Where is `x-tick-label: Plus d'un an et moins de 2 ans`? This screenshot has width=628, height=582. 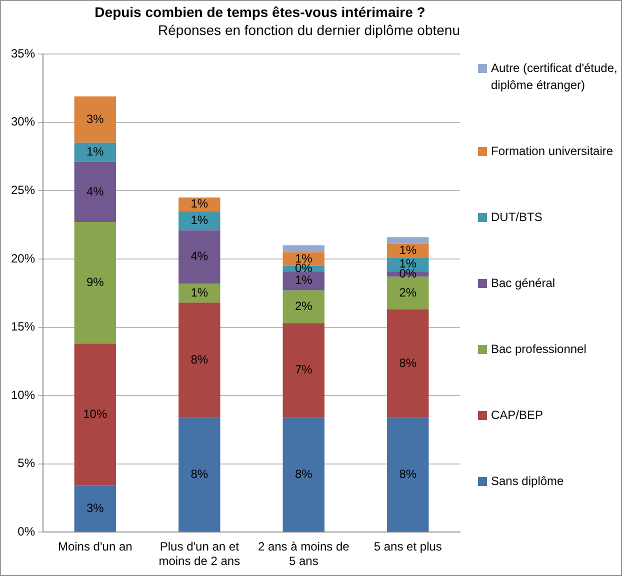
x-tick-label: Plus d'un an et moins de 2 ans is located at coordinates (199, 554).